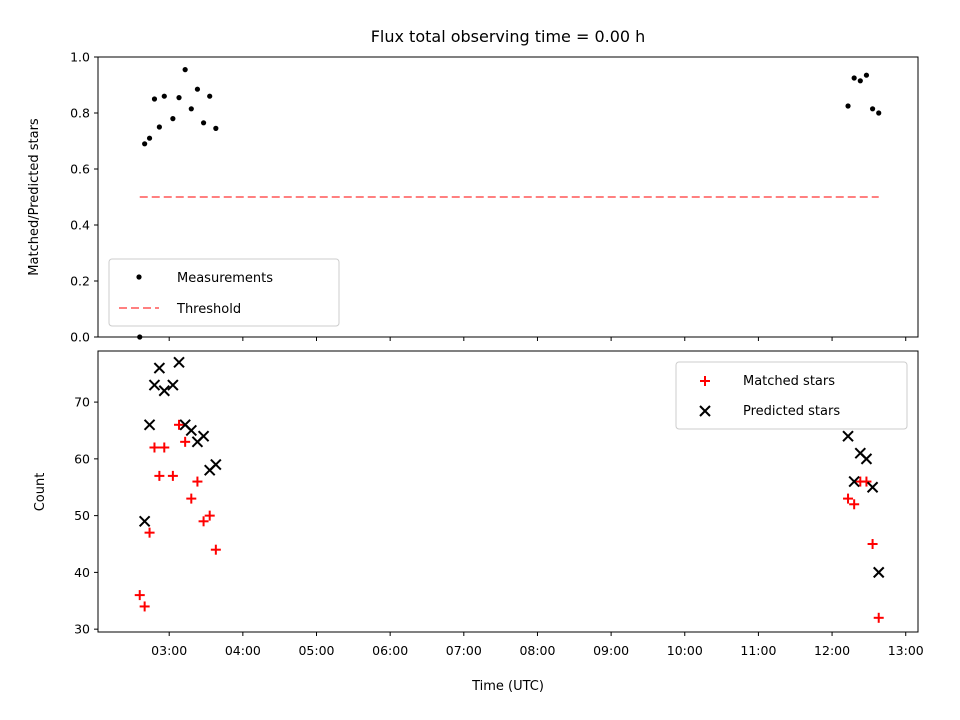 The image size is (960, 720). I want to click on x-tick-label: 13:00, so click(906, 650).